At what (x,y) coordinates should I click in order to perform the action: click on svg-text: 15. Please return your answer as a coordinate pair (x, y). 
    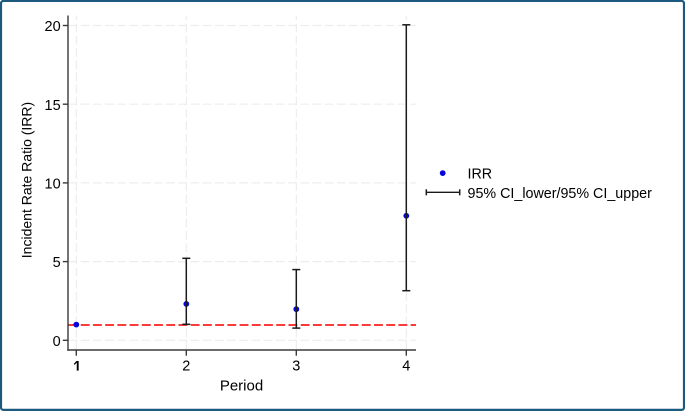
    Looking at the image, I should click on (53, 106).